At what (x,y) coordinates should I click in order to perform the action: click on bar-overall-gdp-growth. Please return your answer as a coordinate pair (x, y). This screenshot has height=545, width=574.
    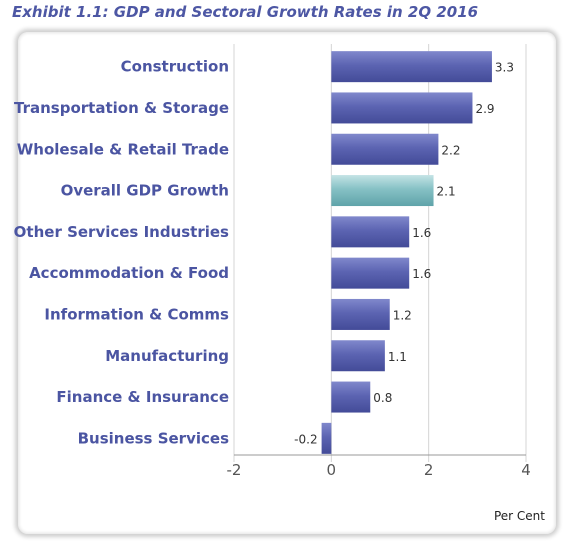
    Looking at the image, I should click on (382, 191).